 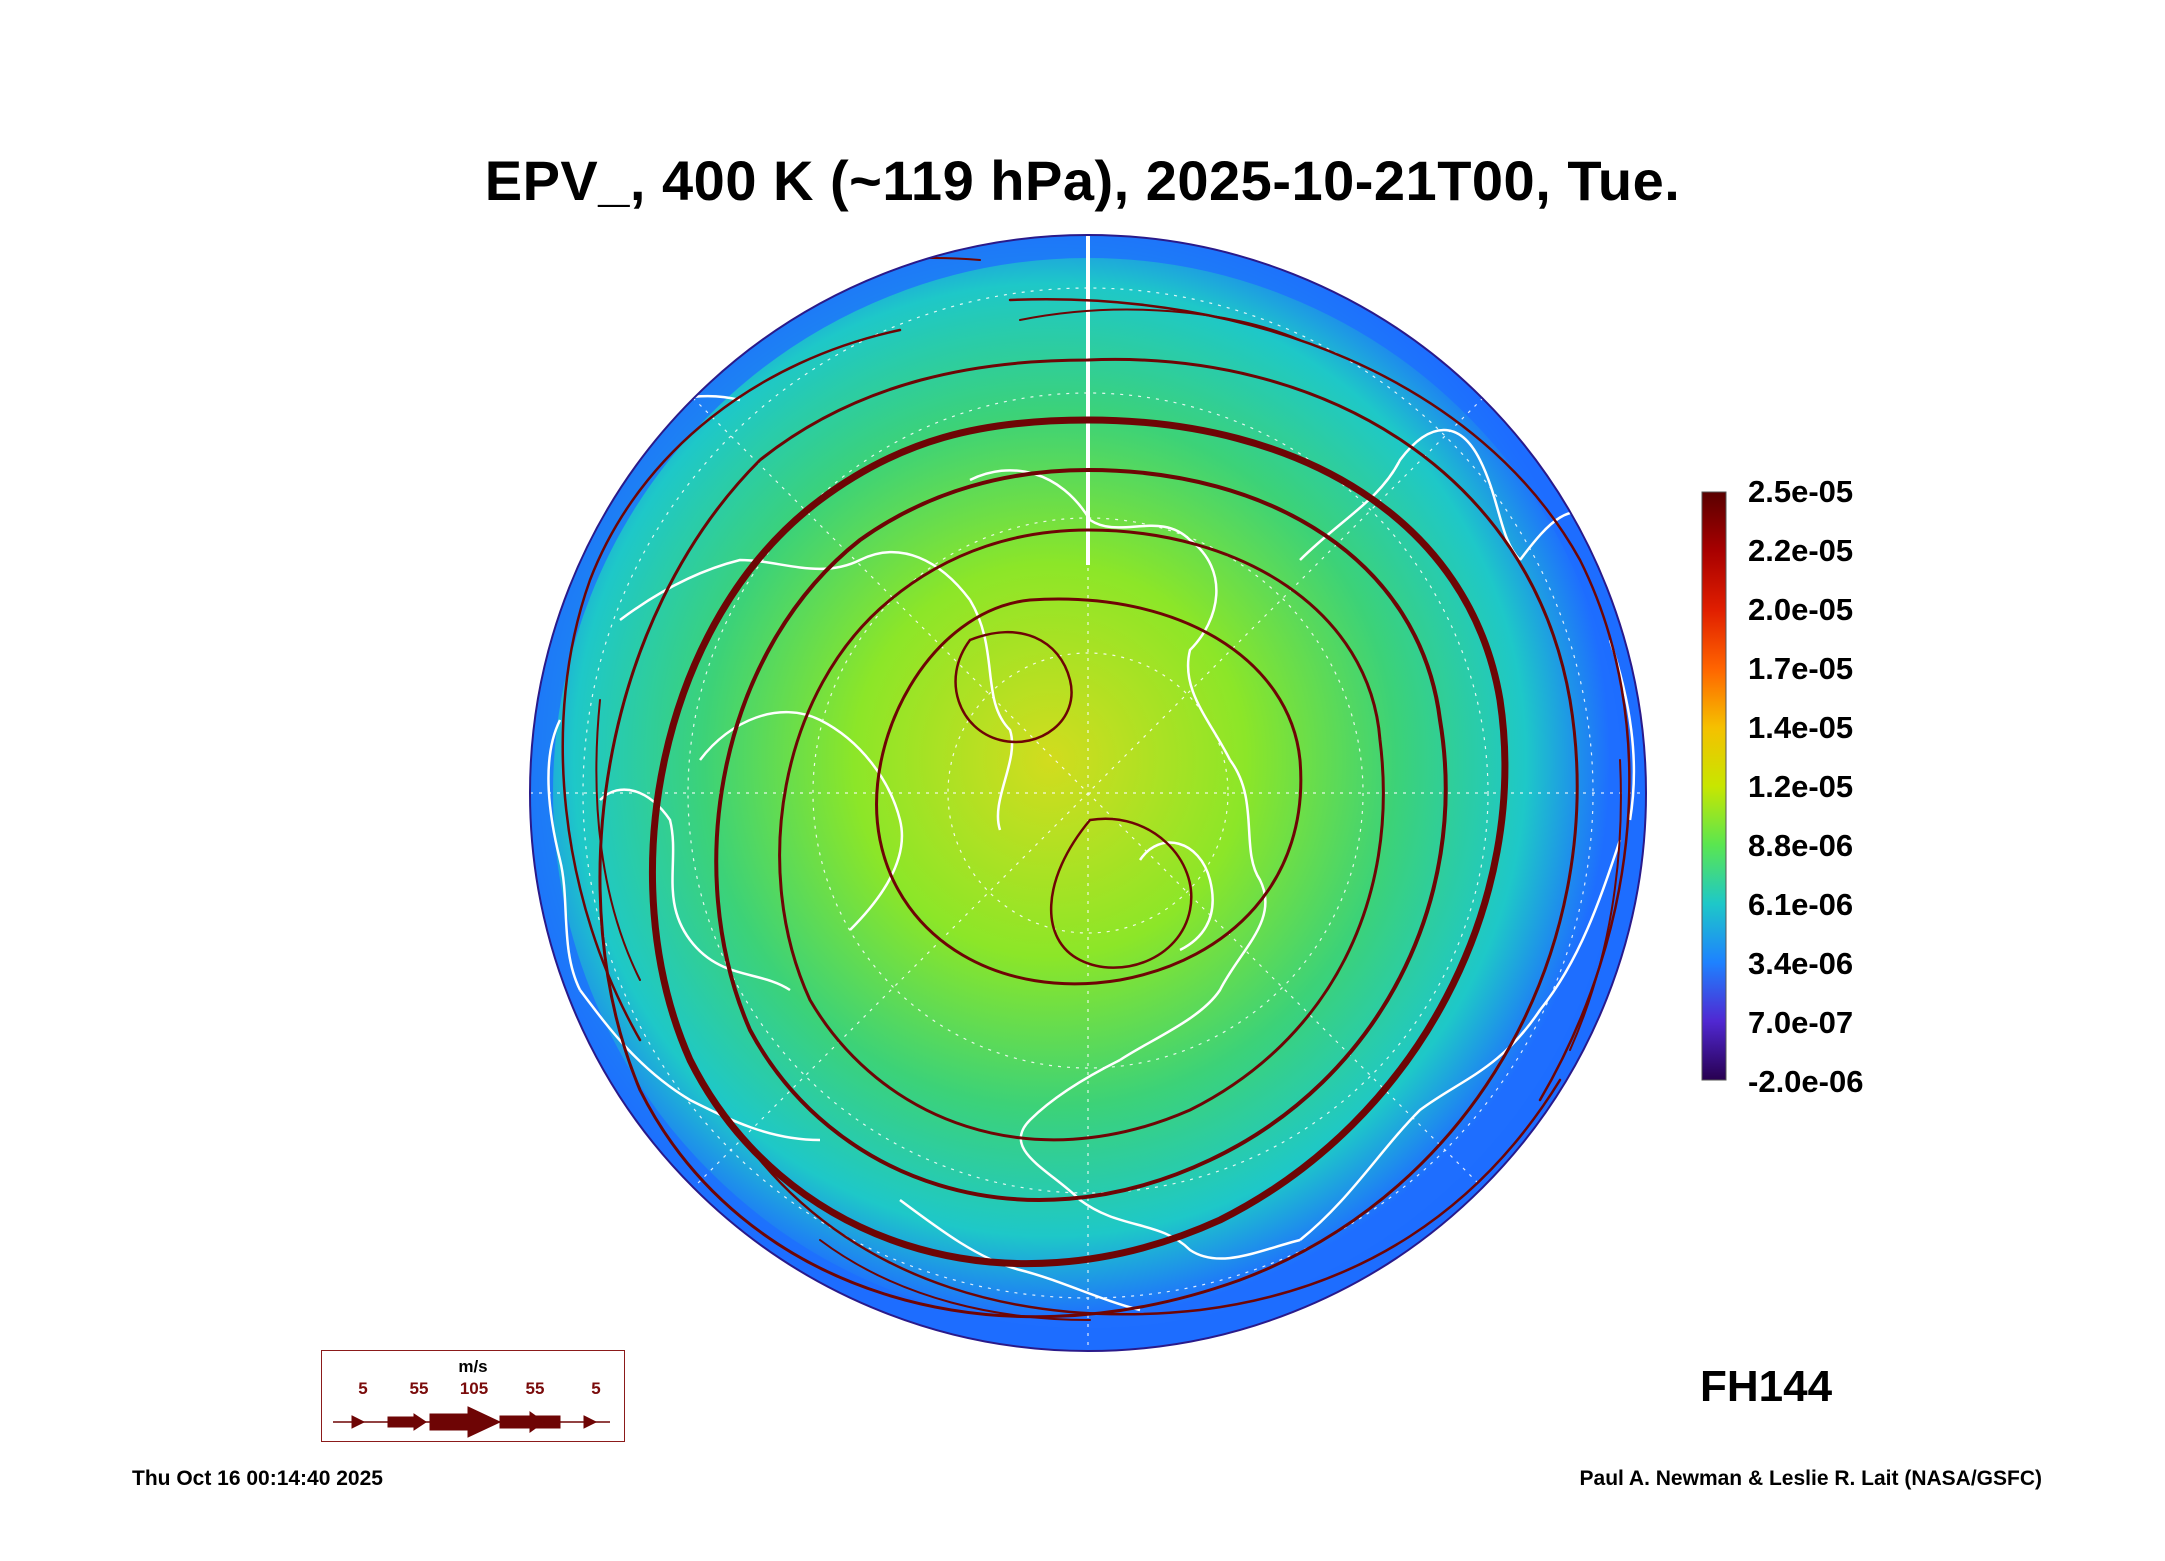 I want to click on timestamp: Thu Oct 16 00:14:40 2025, so click(x=257, y=1478).